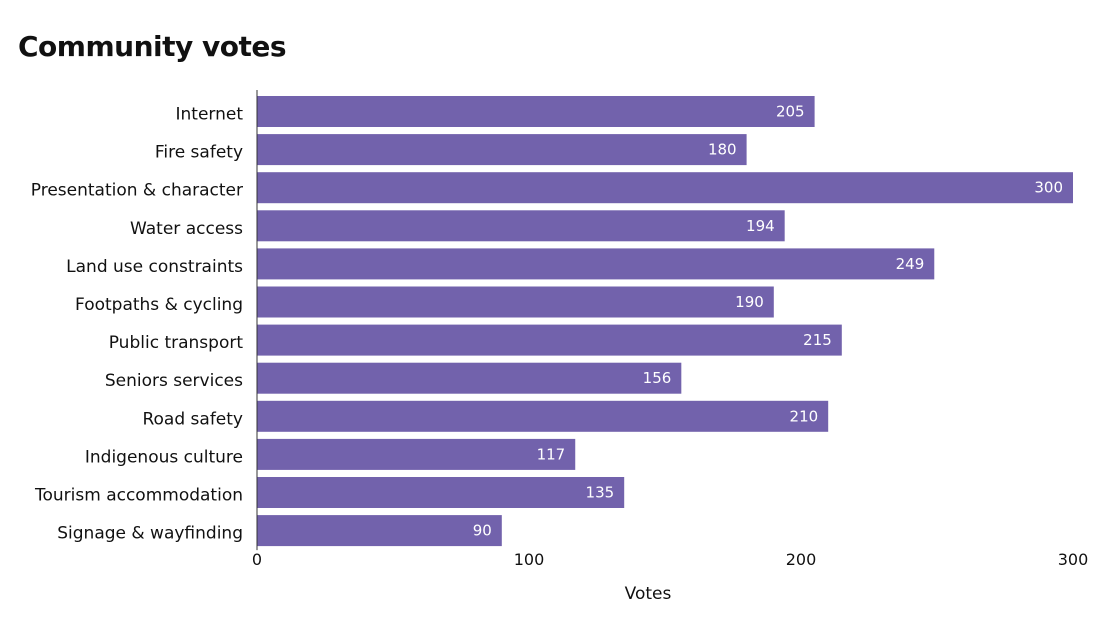  What do you see at coordinates (648, 594) in the screenshot?
I see `x-axis-title: Votes` at bounding box center [648, 594].